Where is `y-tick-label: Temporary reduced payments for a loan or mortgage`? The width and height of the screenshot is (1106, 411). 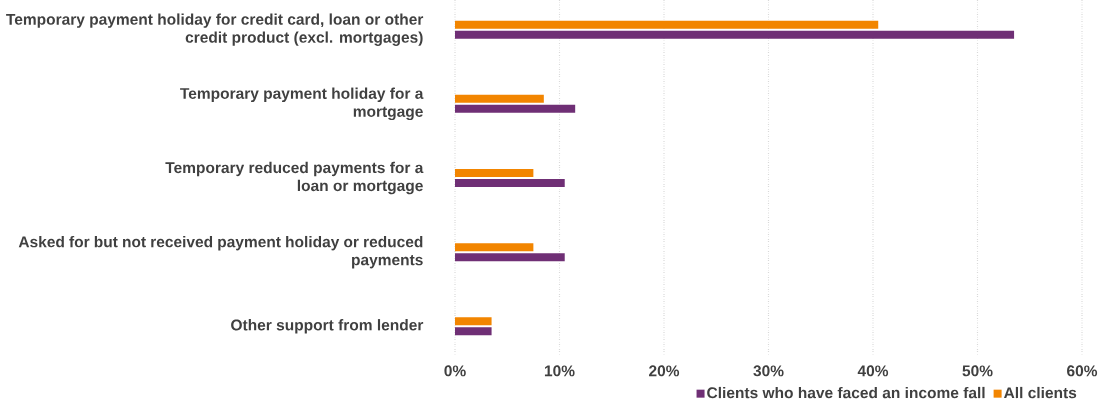 y-tick-label: Temporary reduced payments for a loan or mortgage is located at coordinates (294, 178).